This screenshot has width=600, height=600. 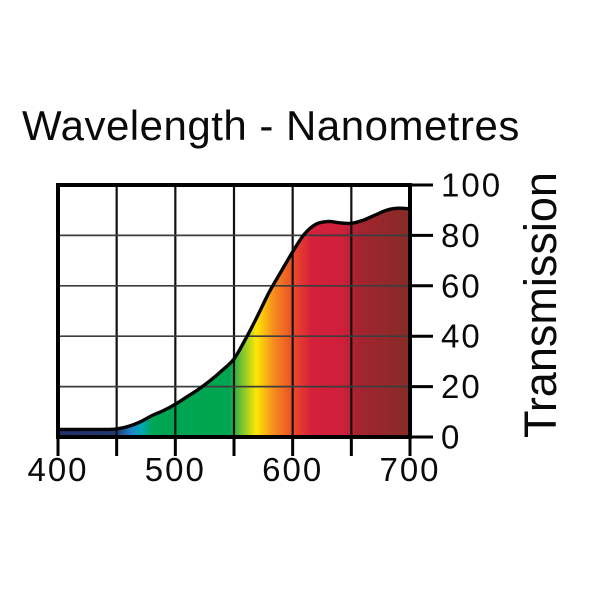 I want to click on y-tick-label: 100, so click(x=471, y=185).